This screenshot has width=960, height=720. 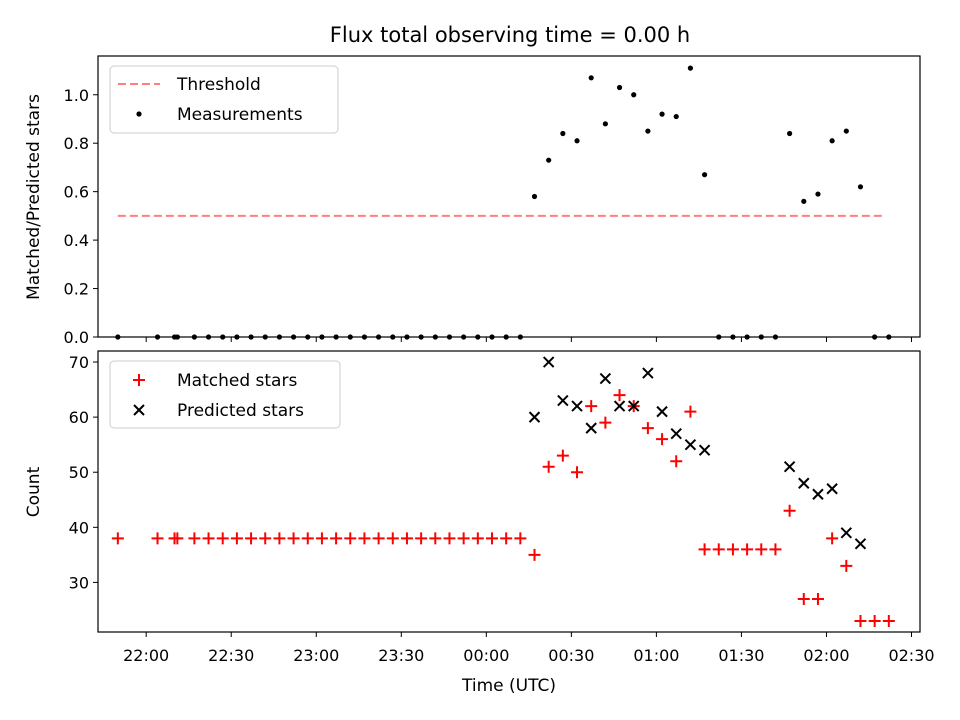 What do you see at coordinates (911, 655) in the screenshot?
I see `x-tick-label: 02:30` at bounding box center [911, 655].